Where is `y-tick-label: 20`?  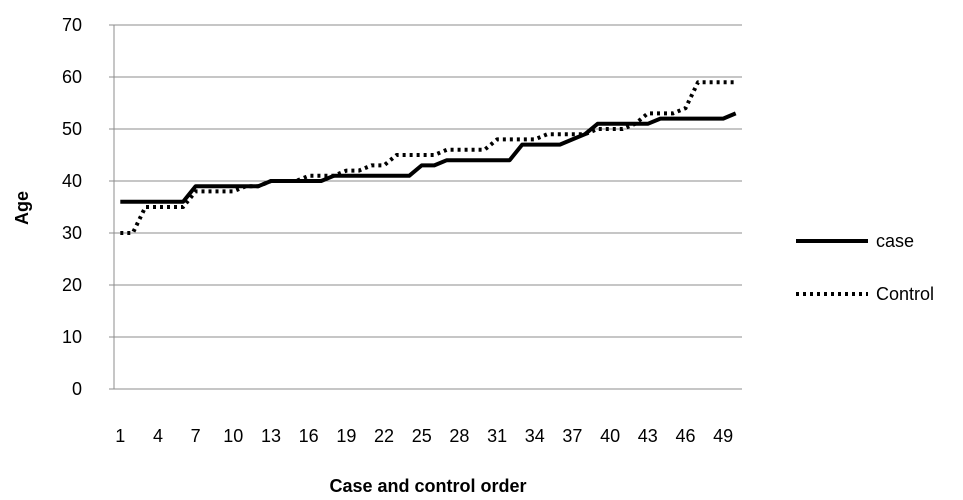
y-tick-label: 20 is located at coordinates (72, 285).